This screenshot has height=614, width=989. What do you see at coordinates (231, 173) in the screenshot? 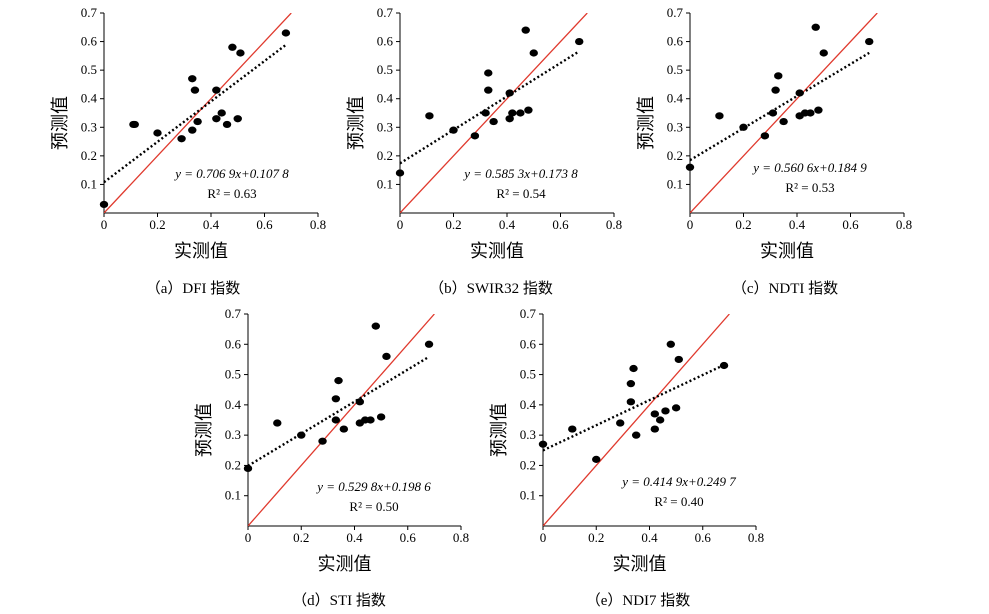
I see `regression-equation: y = 0.706 9x+0.107 8` at bounding box center [231, 173].